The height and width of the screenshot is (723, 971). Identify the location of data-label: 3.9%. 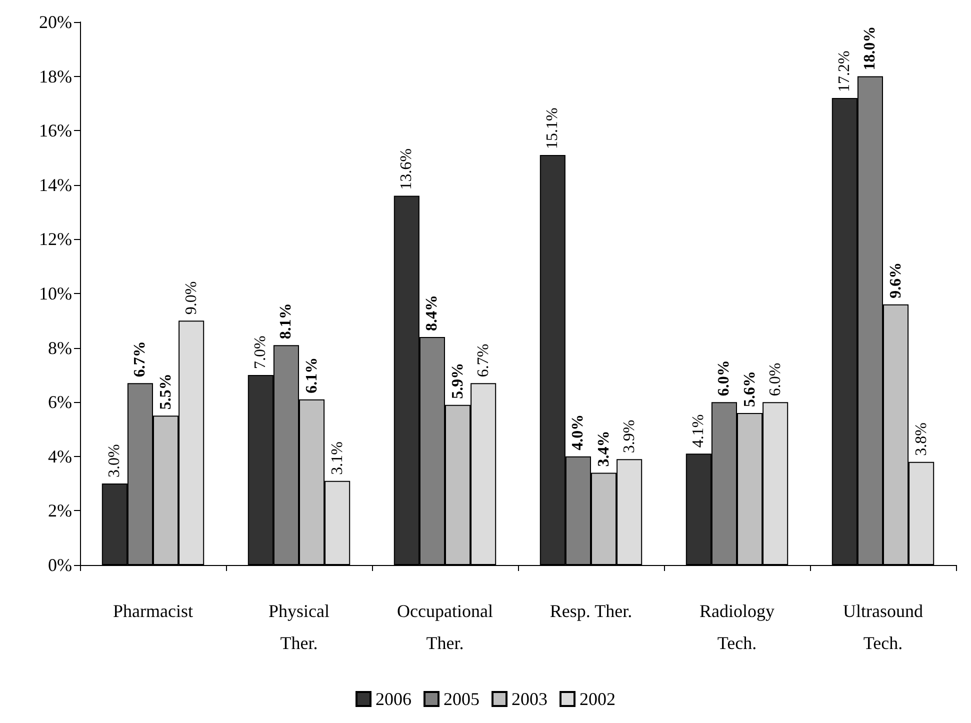
(629, 437).